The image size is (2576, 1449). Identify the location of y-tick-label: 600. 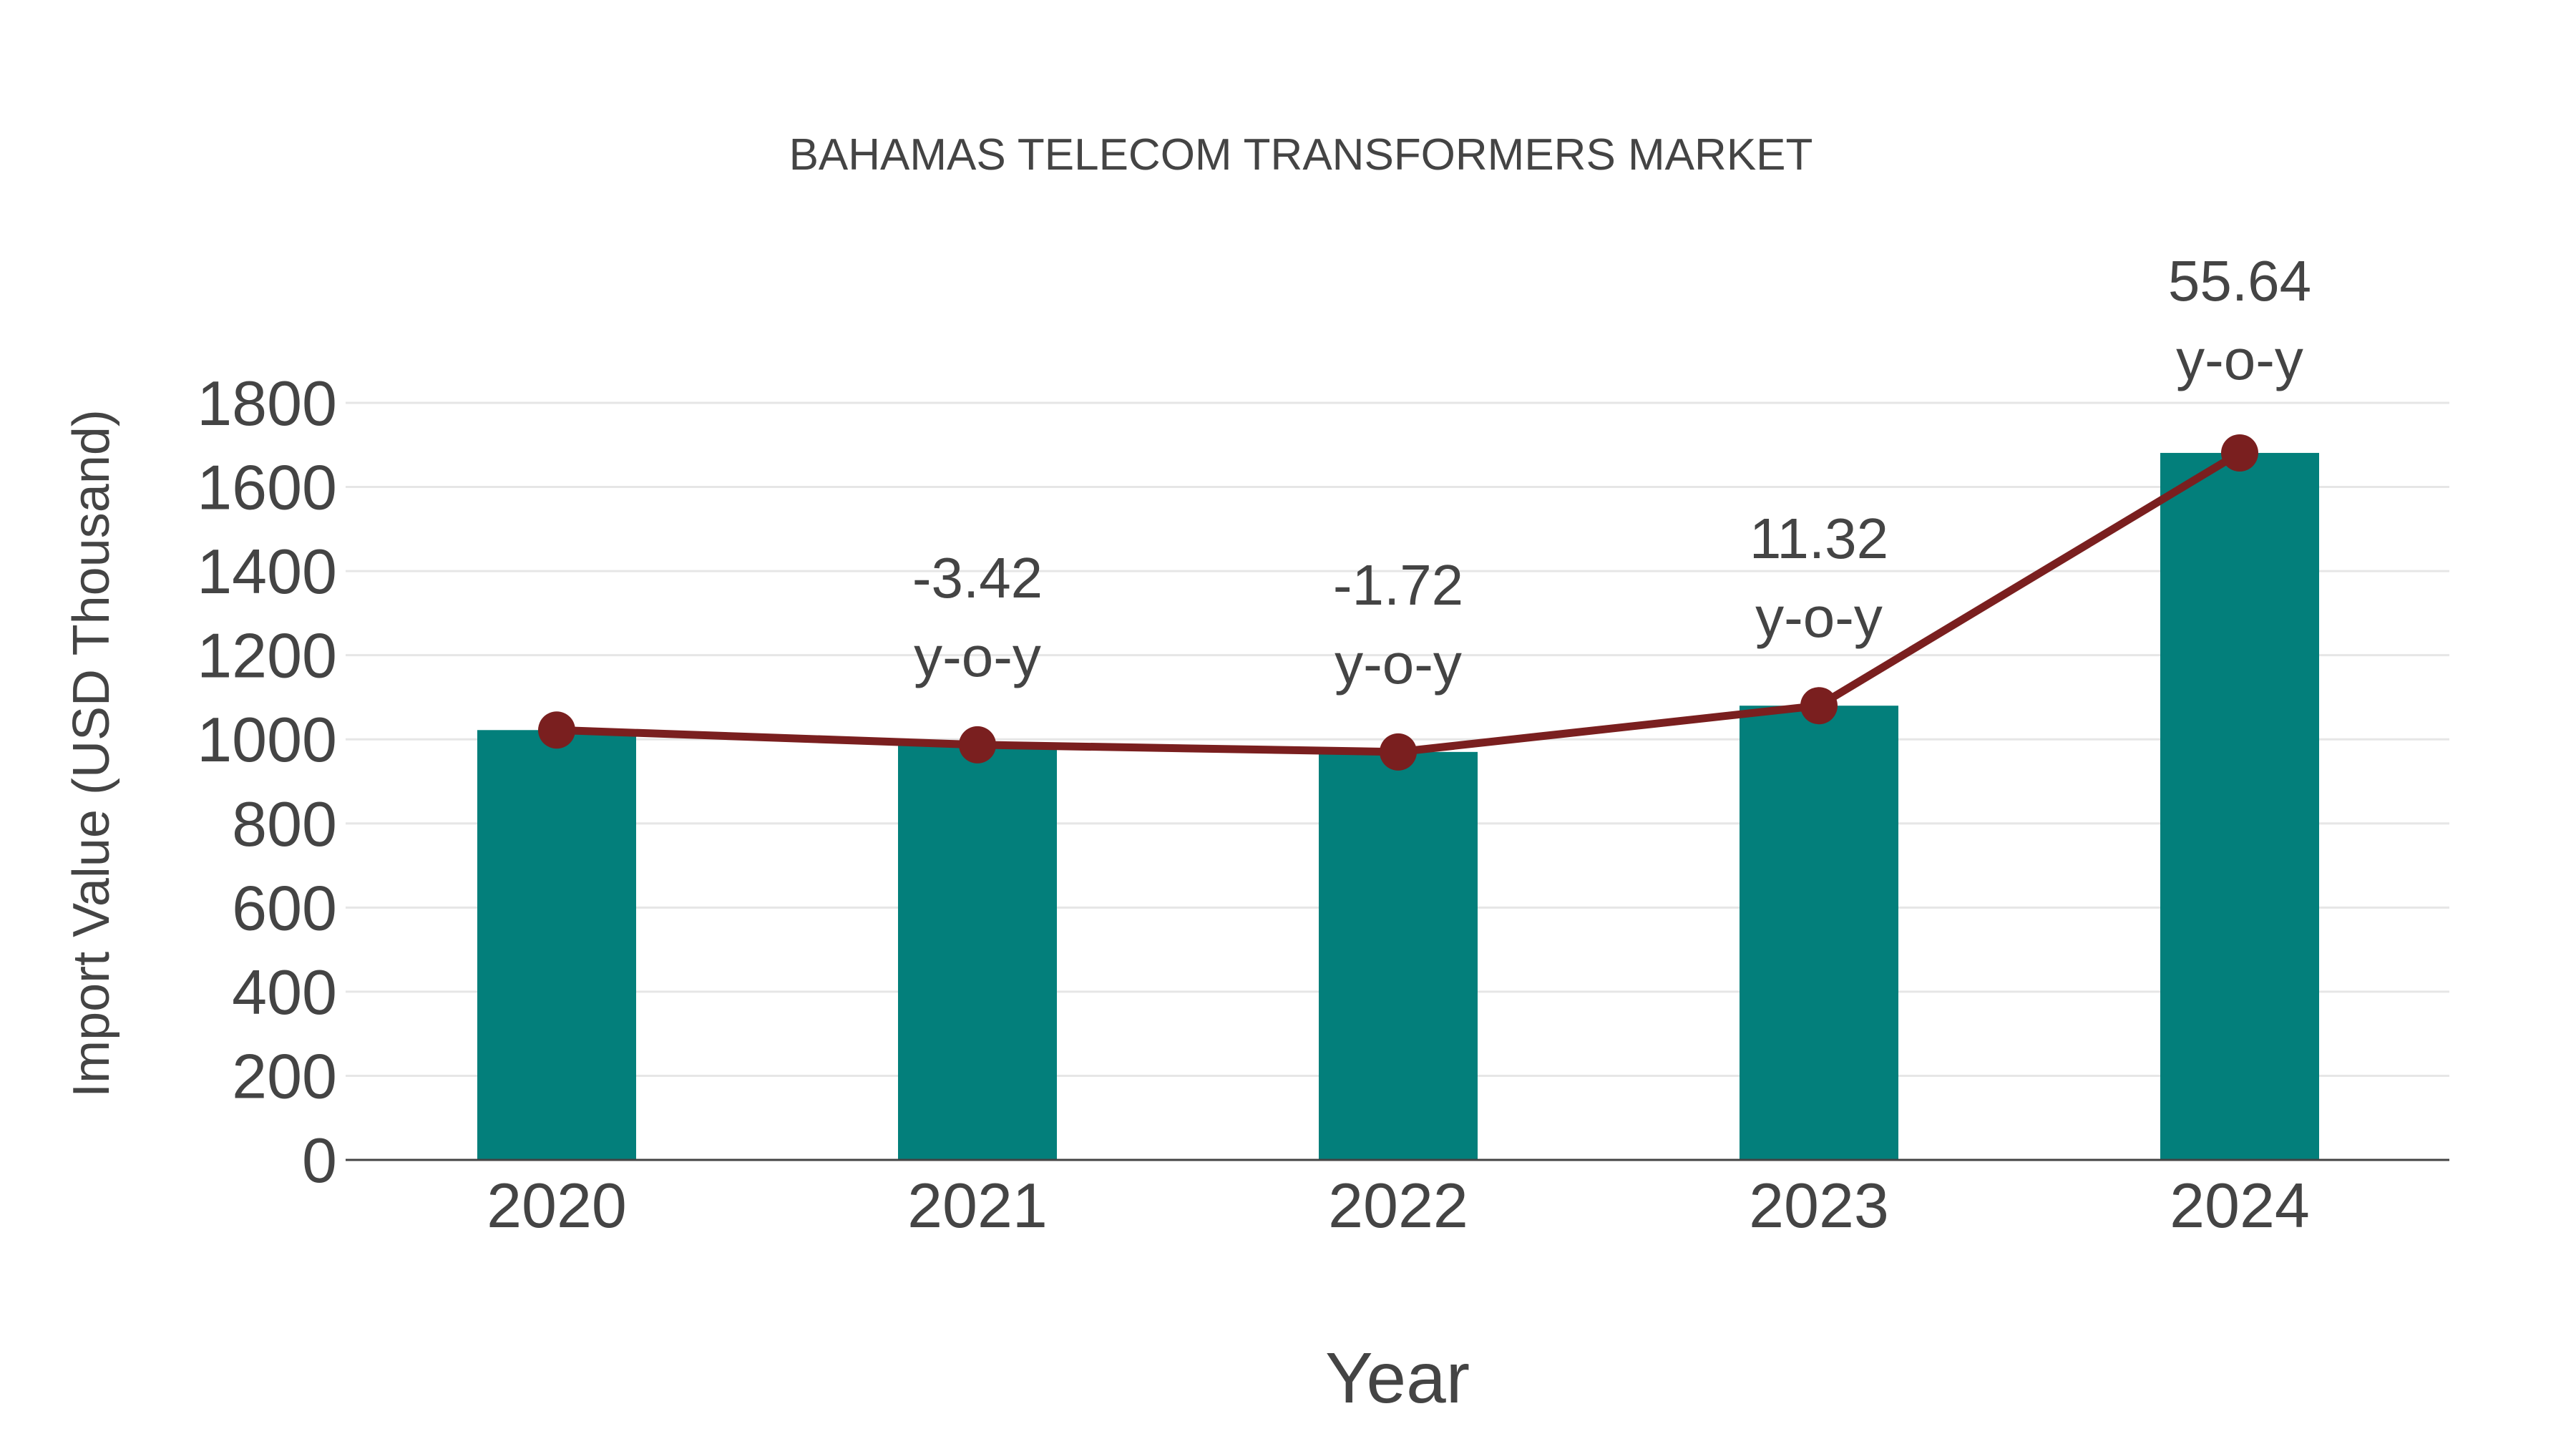
(284, 907).